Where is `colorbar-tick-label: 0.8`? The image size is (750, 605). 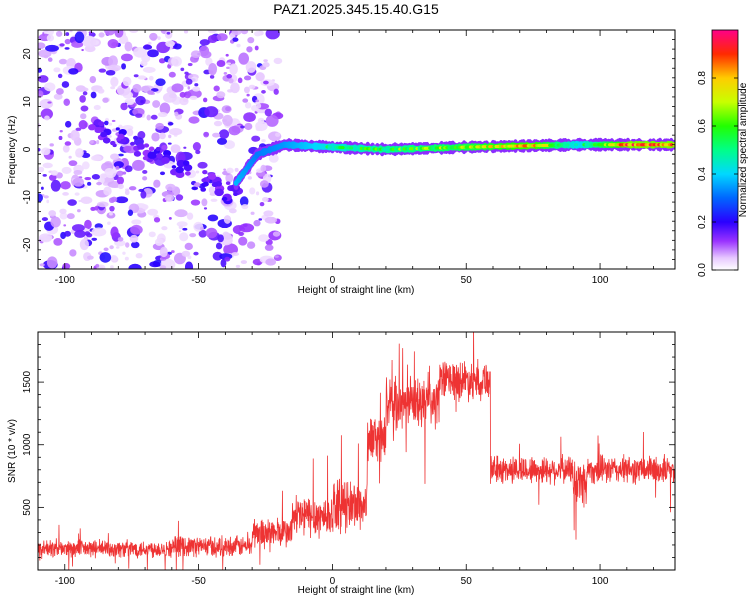
colorbar-tick-label: 0.8 is located at coordinates (702, 78).